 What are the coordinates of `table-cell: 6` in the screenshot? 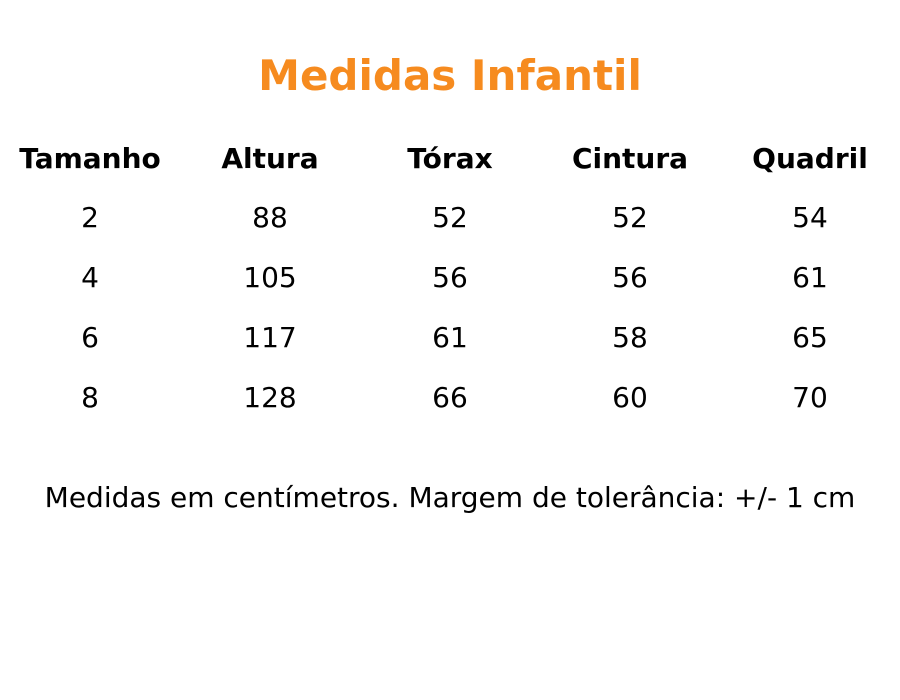 It's located at (90, 337).